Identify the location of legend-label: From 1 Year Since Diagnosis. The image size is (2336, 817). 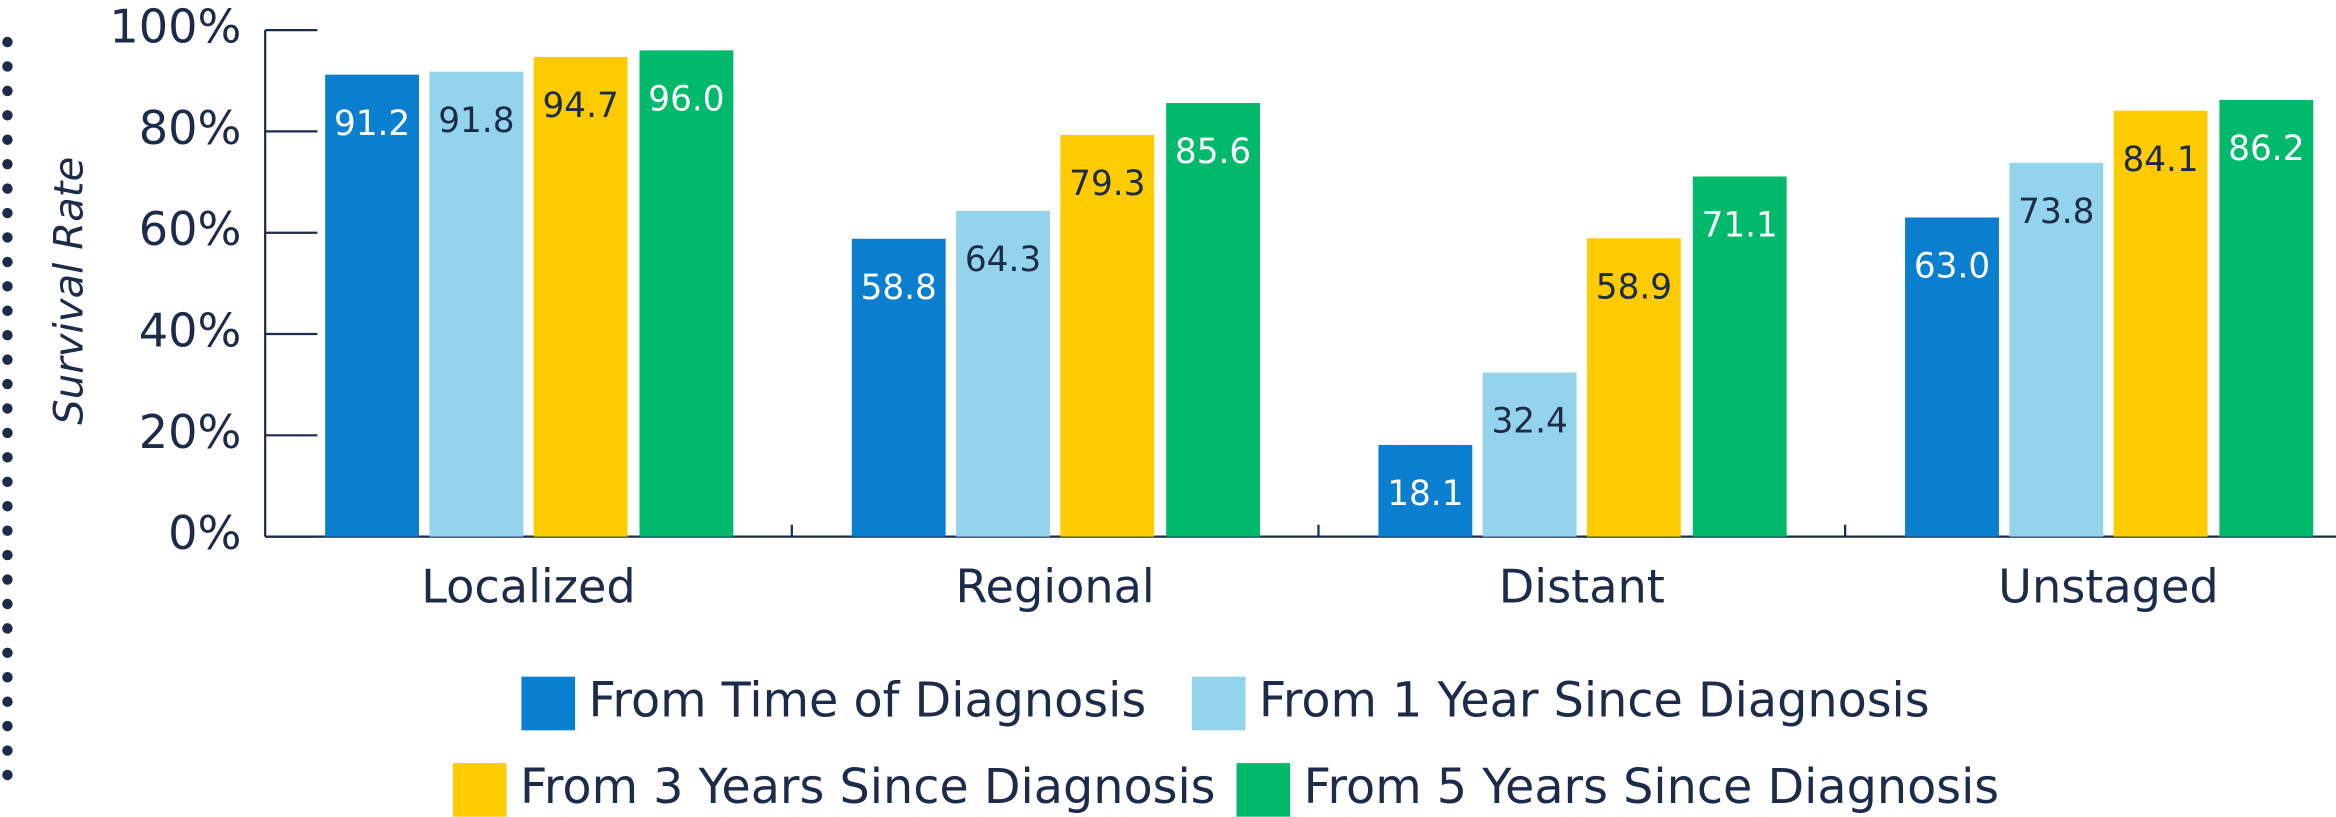
(1594, 700).